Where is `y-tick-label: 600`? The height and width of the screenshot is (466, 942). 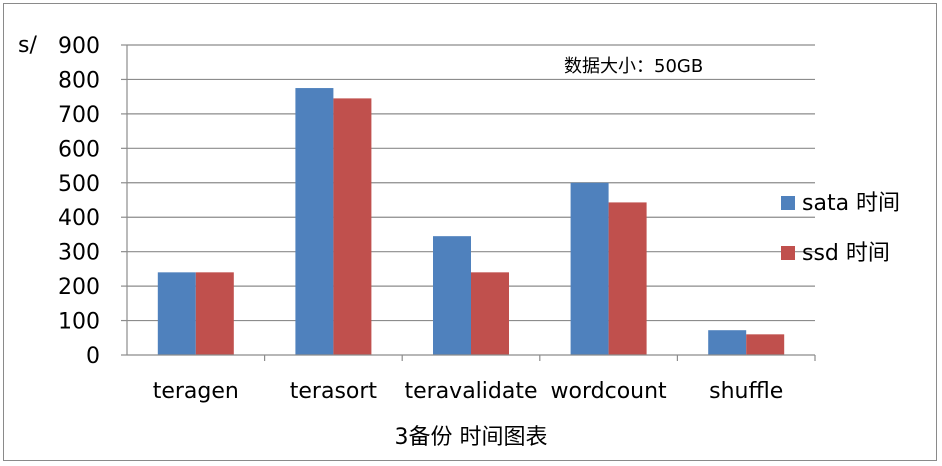 y-tick-label: 600 is located at coordinates (79, 149).